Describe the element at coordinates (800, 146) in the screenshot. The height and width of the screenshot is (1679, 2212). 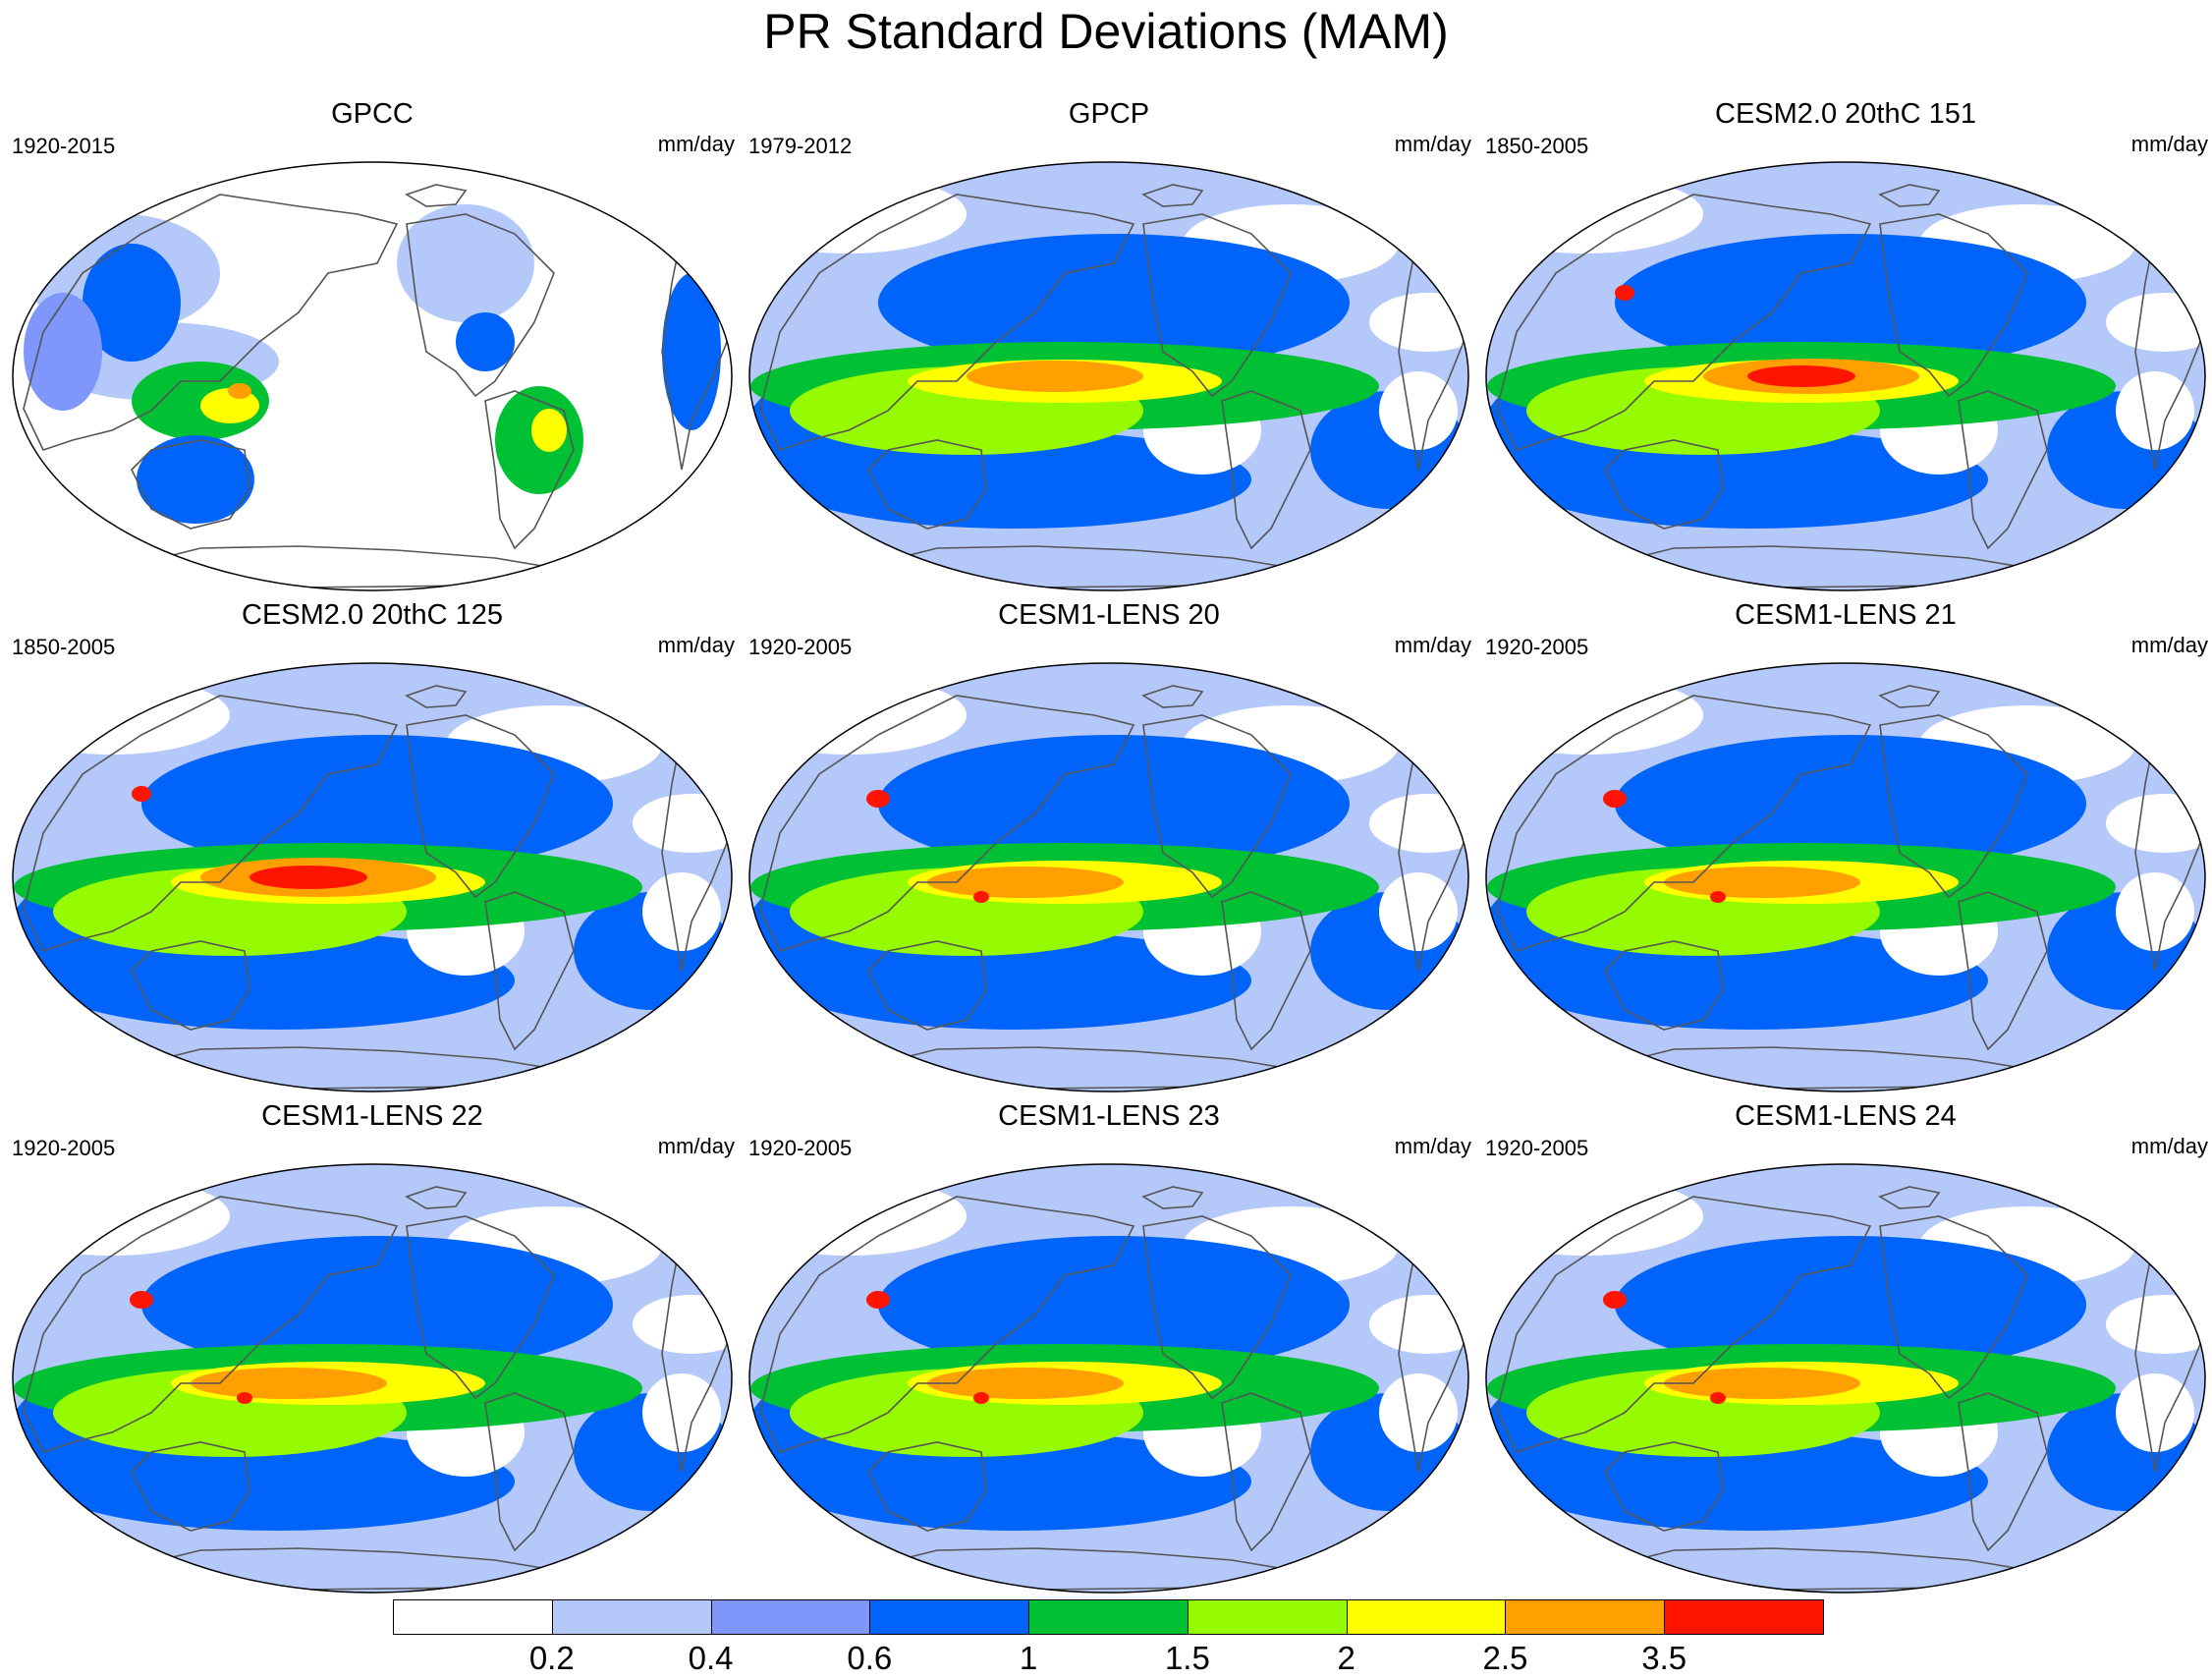
I see `panel-years: 1979-2012` at that location.